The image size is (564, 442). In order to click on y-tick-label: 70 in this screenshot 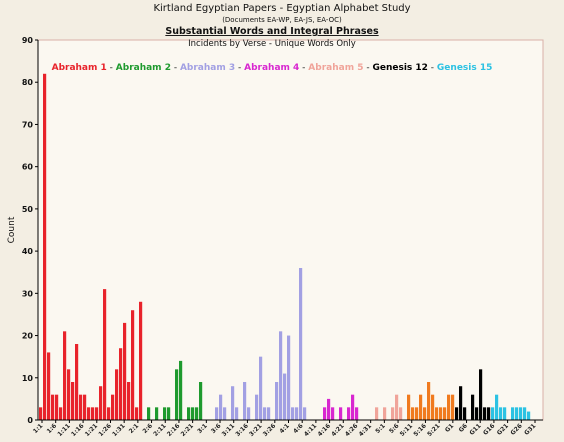, I will do `click(28, 124)`.